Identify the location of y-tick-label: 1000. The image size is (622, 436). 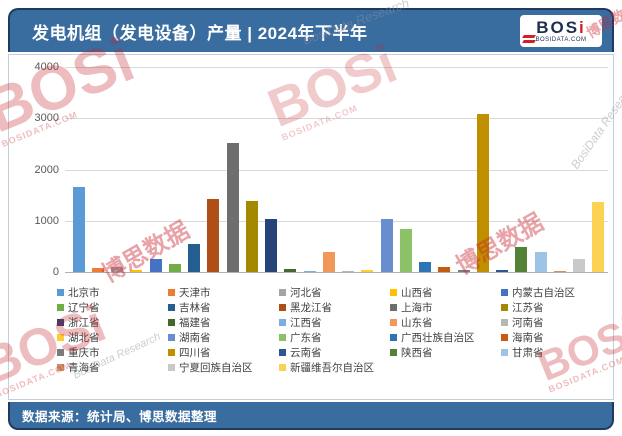
(46, 220).